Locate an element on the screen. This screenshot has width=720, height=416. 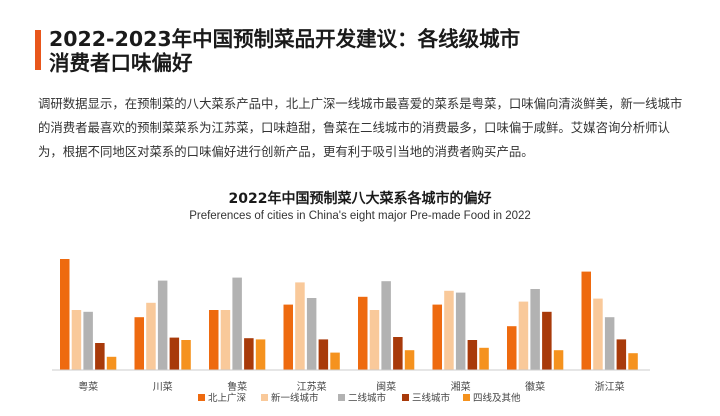
category-label: 江苏菜 is located at coordinates (312, 386).